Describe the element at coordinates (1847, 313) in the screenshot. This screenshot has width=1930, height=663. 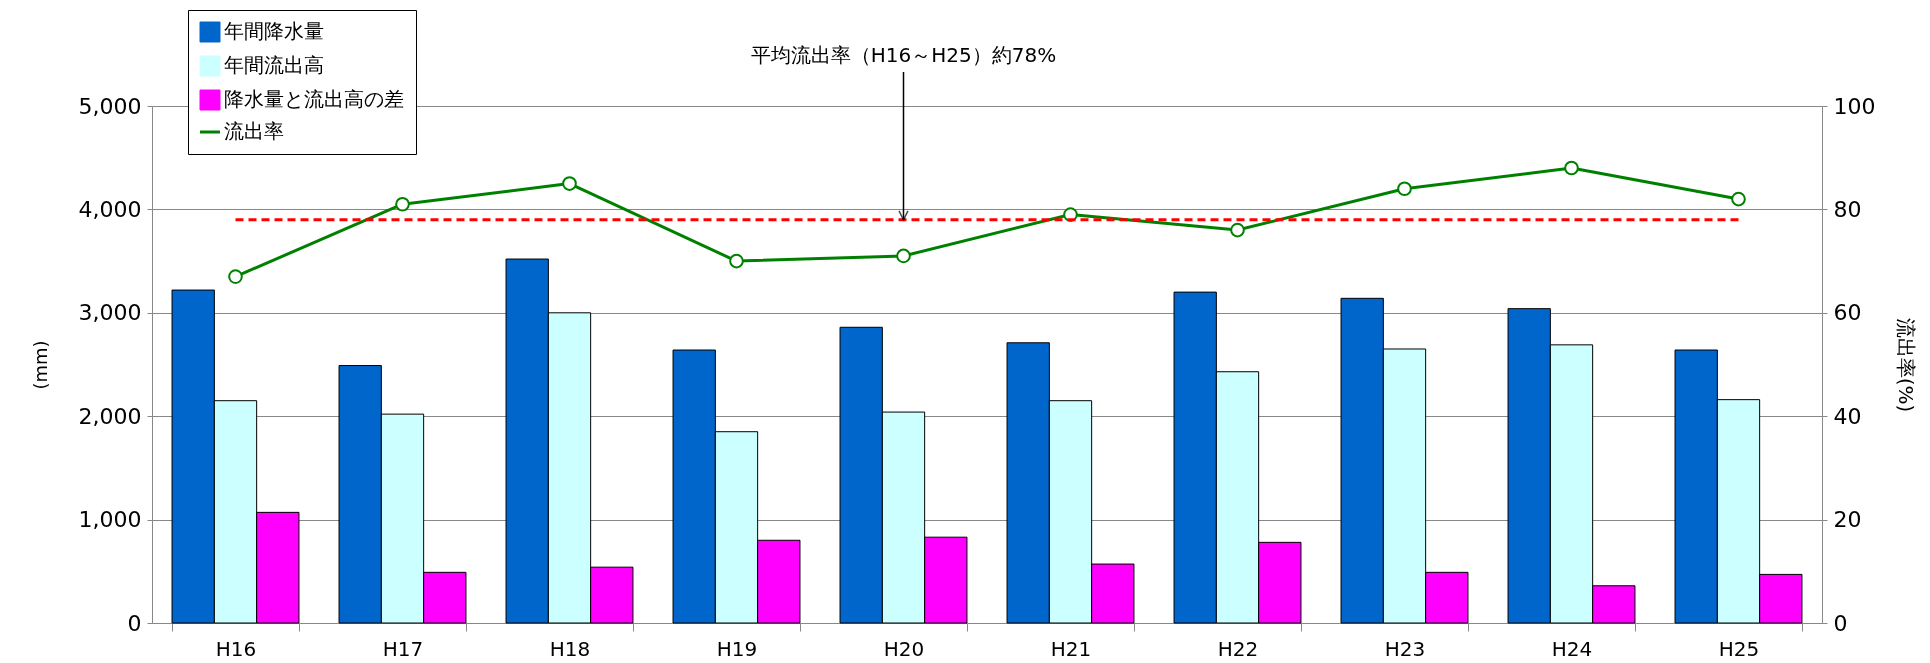
I see `y2-tick-label: 60` at that location.